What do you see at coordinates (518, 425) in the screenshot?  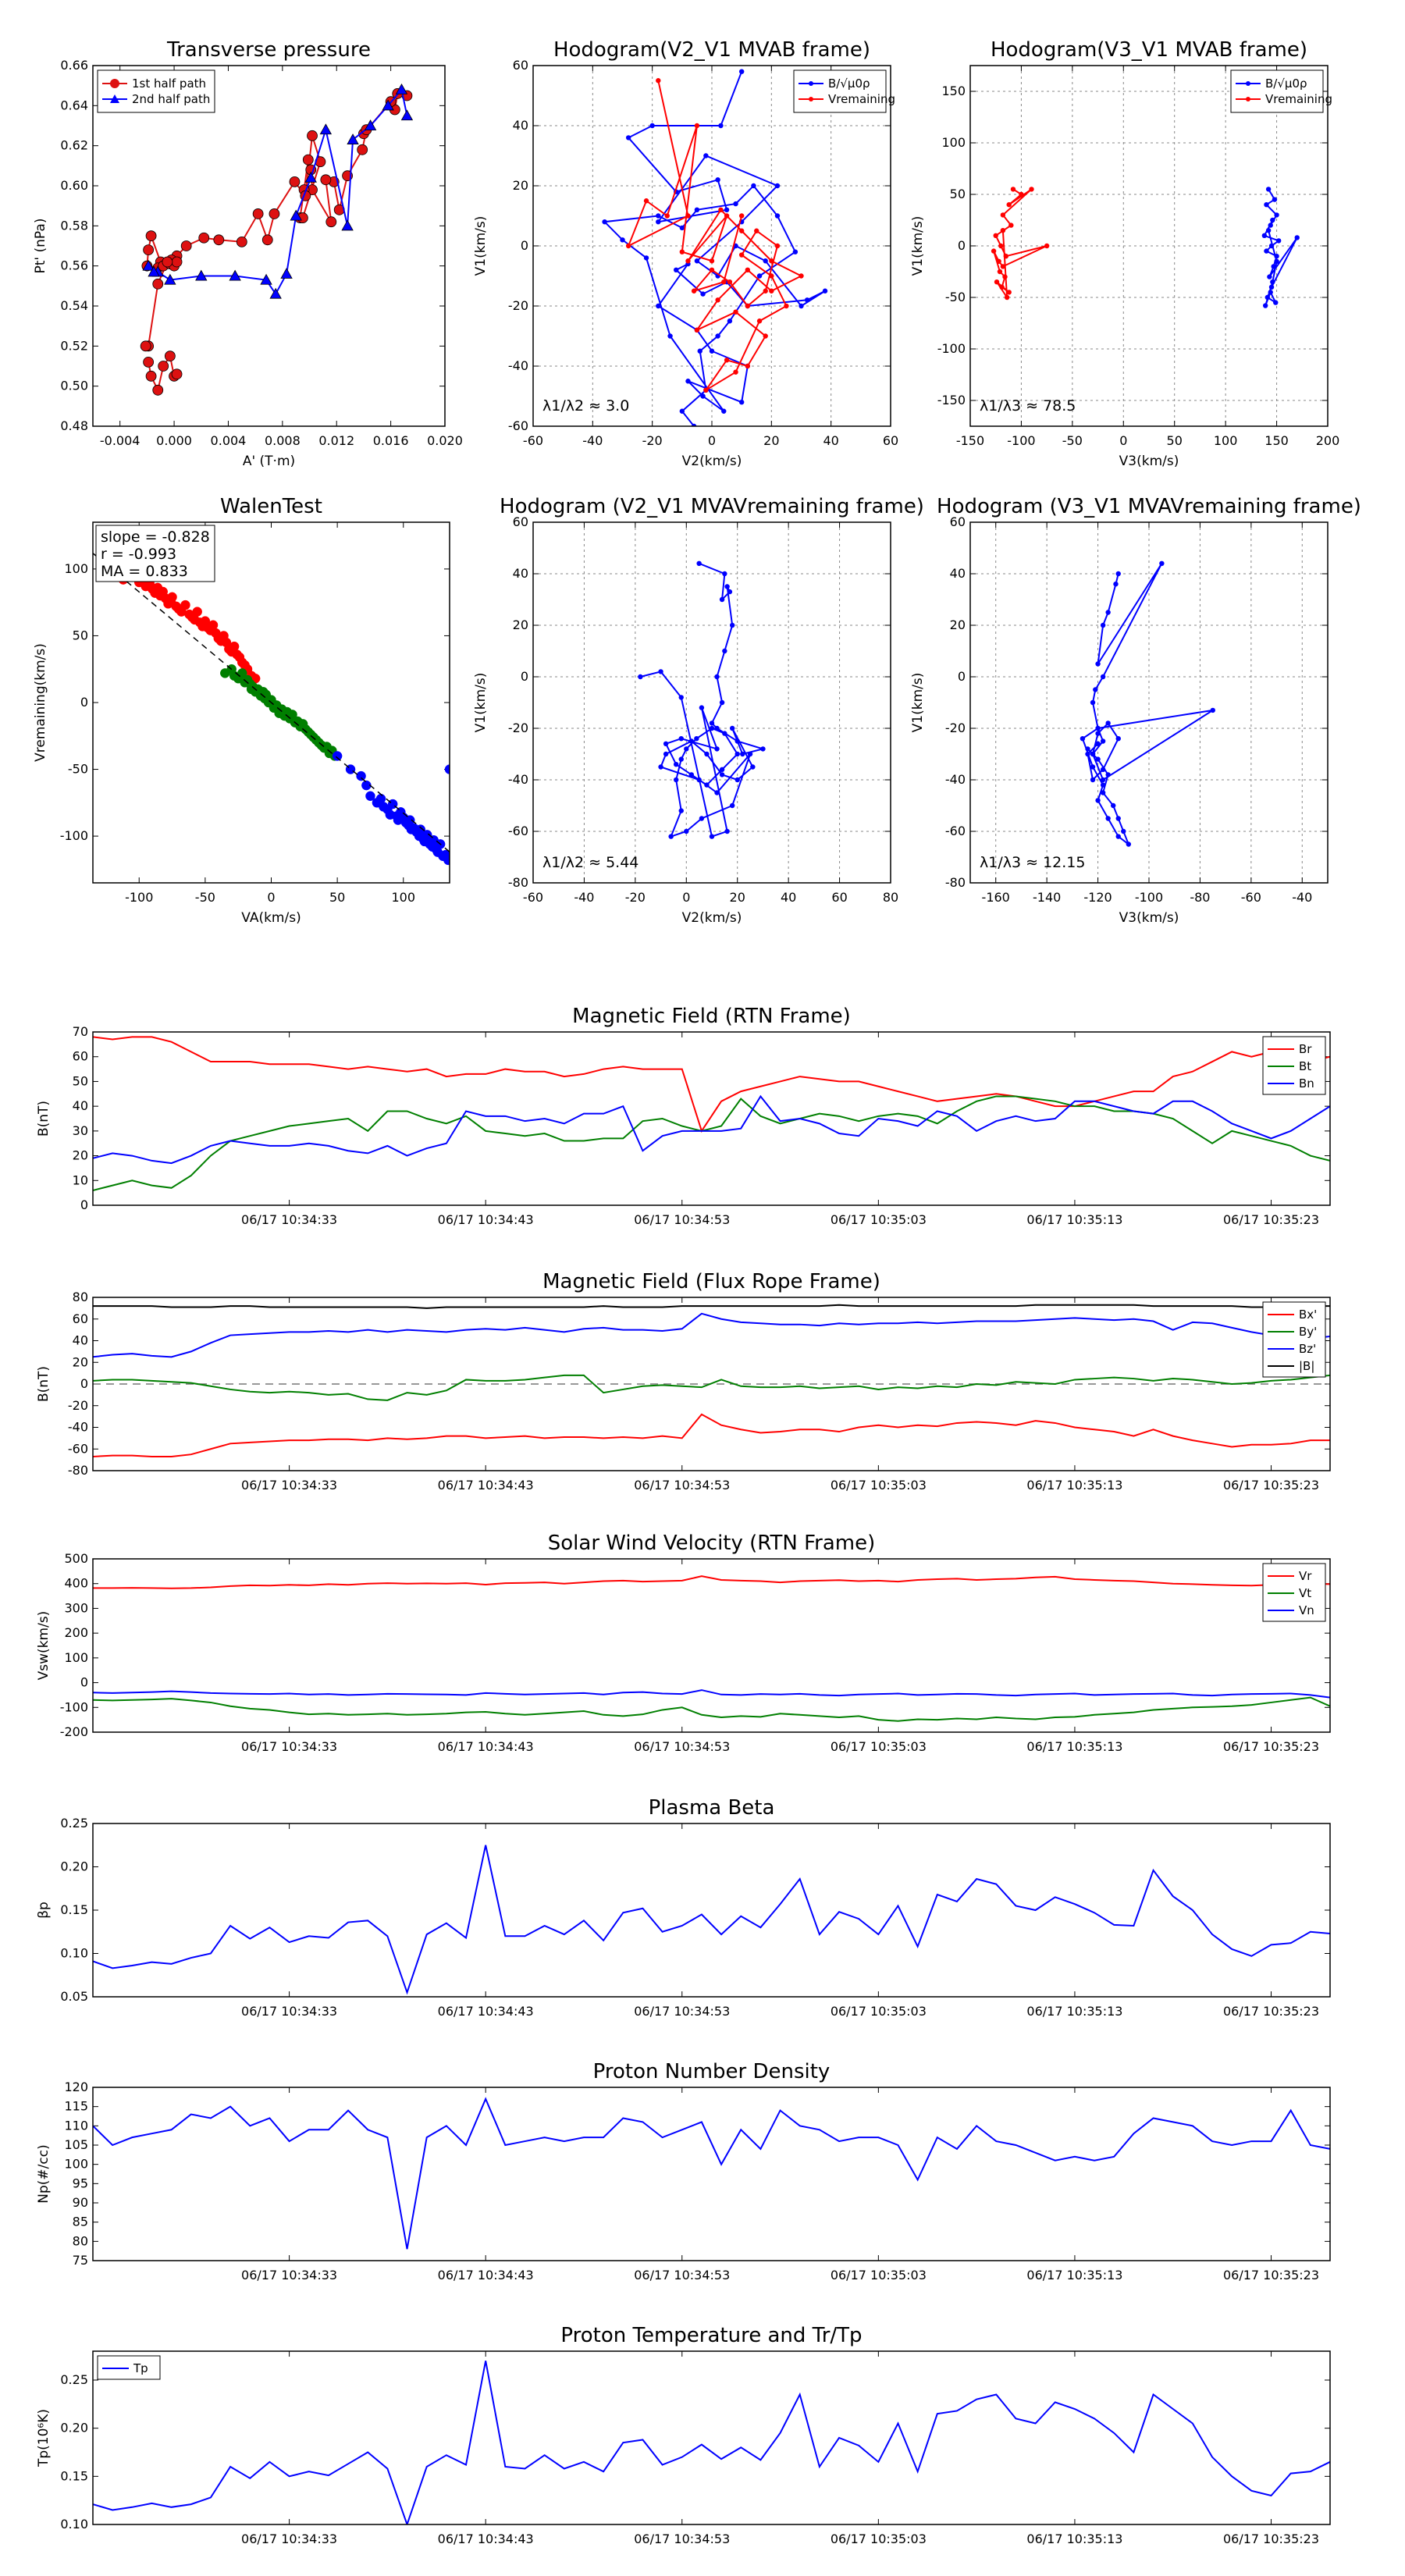 I see `y-tick-label: -60` at bounding box center [518, 425].